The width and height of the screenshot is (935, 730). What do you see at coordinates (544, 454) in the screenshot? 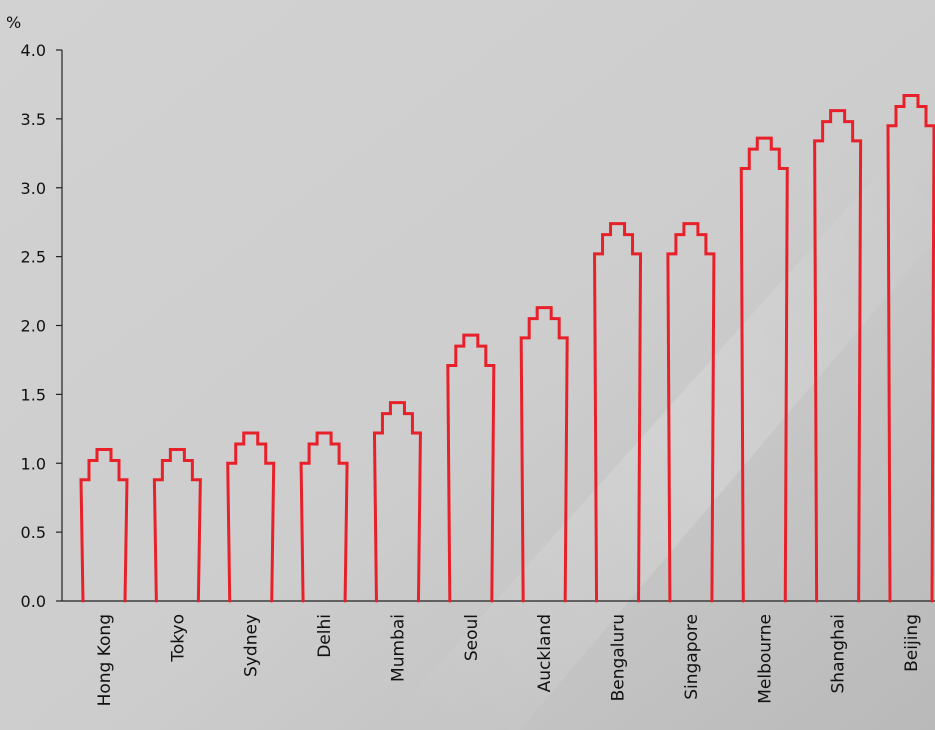
I see `bar-auckland` at bounding box center [544, 454].